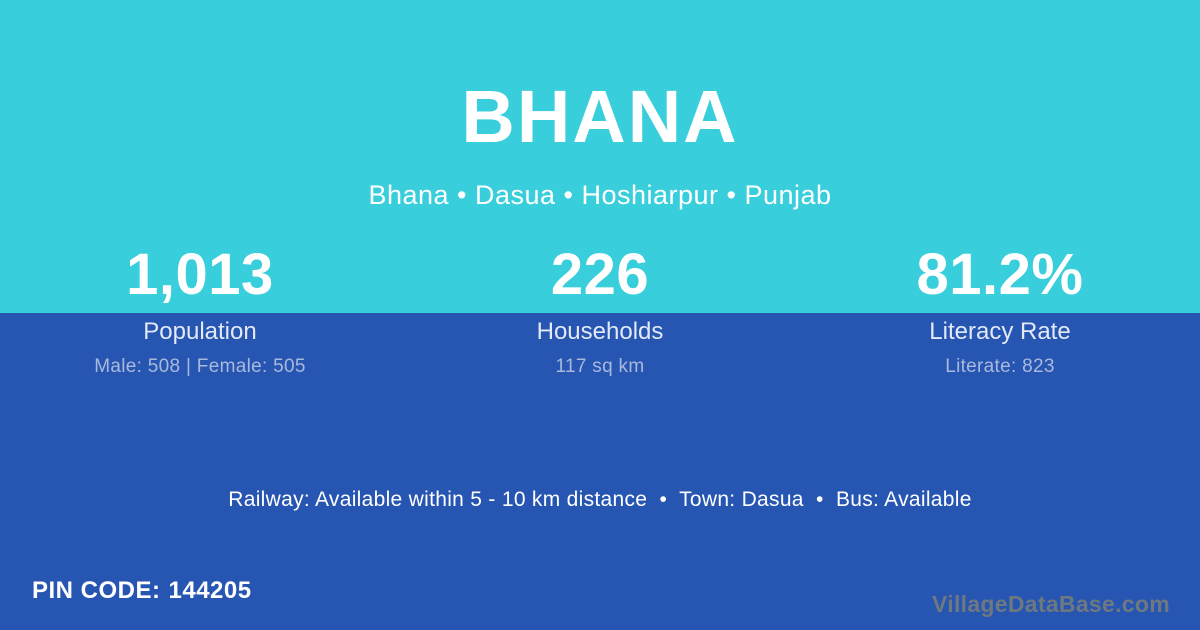  What do you see at coordinates (1000, 331) in the screenshot?
I see `literacy-label: Literacy Rate` at bounding box center [1000, 331].